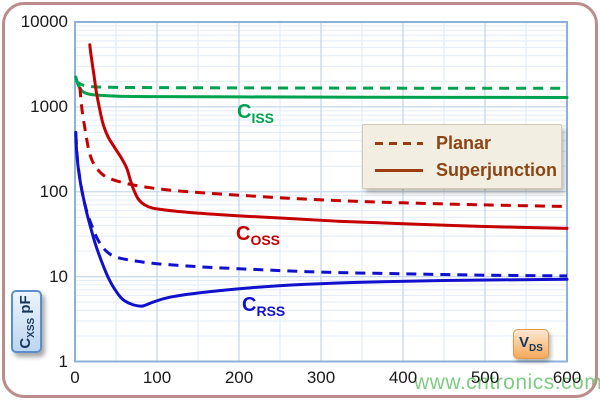 The image size is (600, 400). What do you see at coordinates (256, 113) in the screenshot?
I see `ciss-curve-label: CISS` at bounding box center [256, 113].